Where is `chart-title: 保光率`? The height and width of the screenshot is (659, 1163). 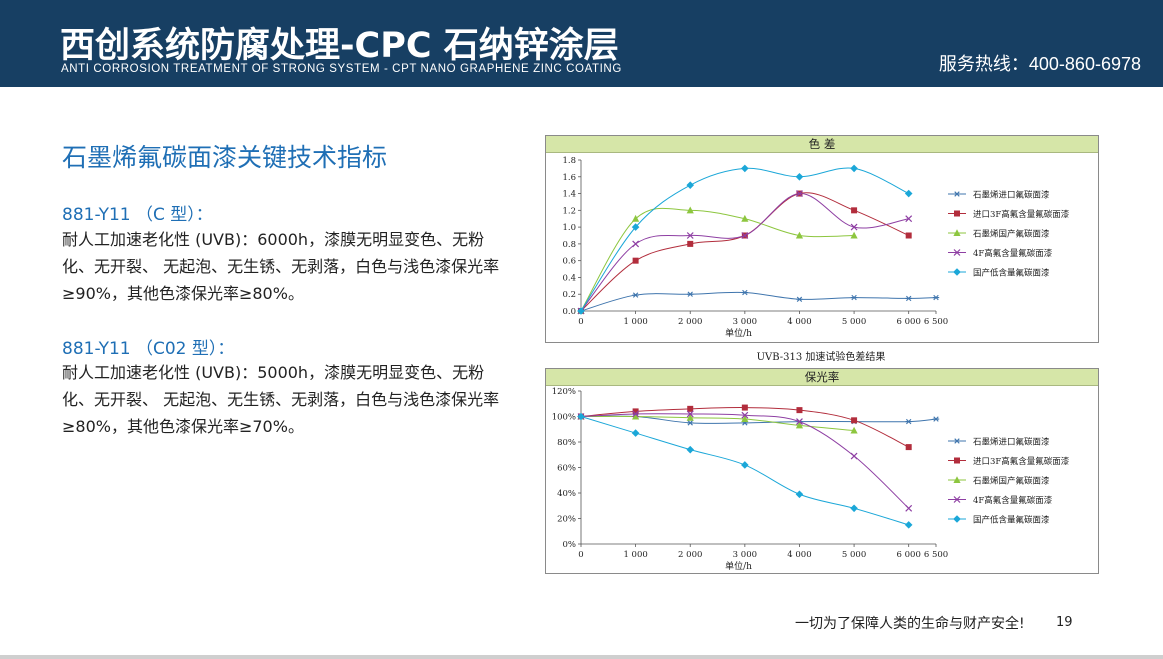 chart-title: 保光率 is located at coordinates (822, 377).